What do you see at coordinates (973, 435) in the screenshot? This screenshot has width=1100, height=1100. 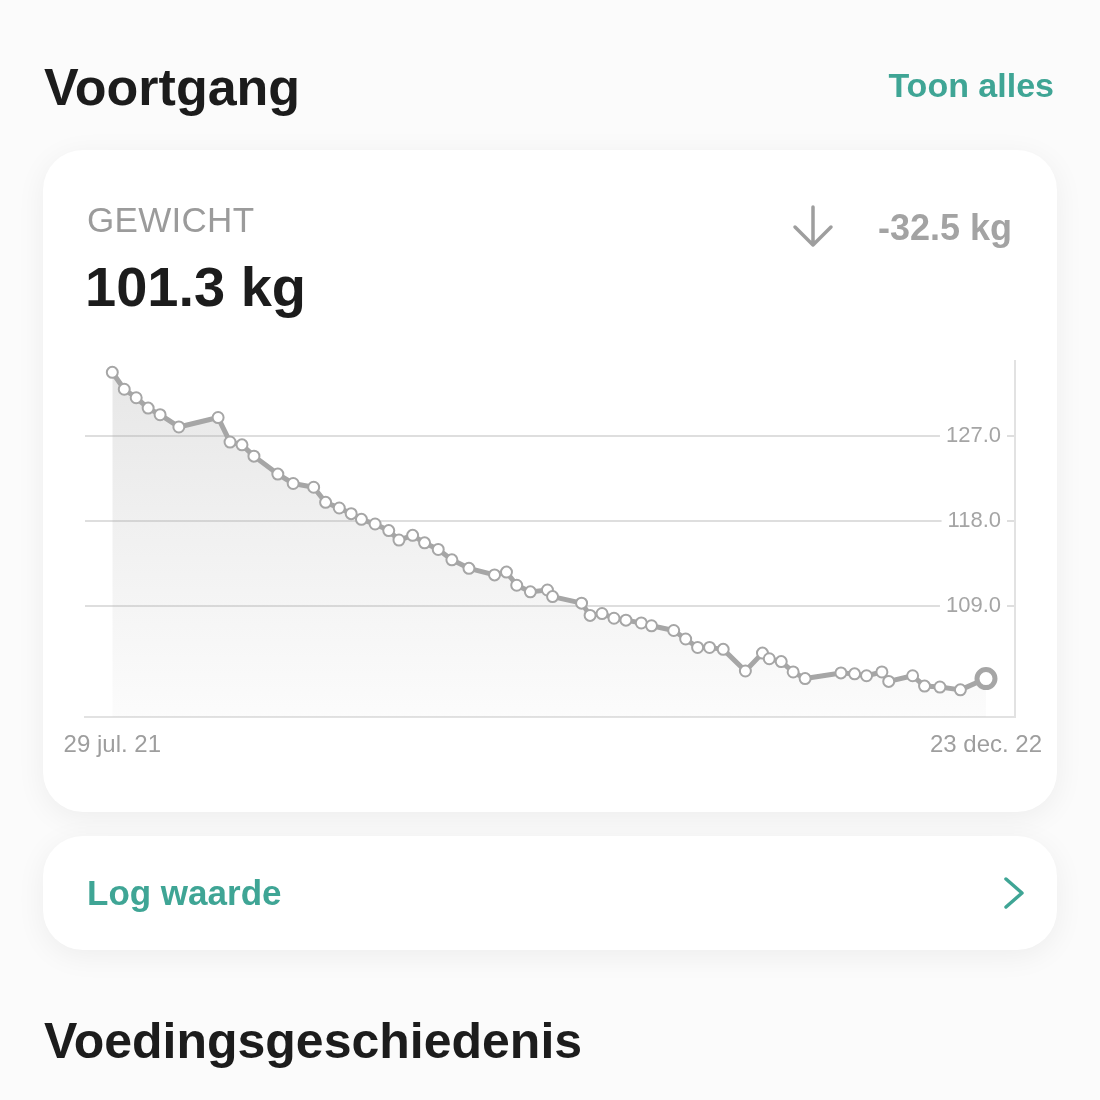 I see `y-tick-label: 127.0` at bounding box center [973, 435].